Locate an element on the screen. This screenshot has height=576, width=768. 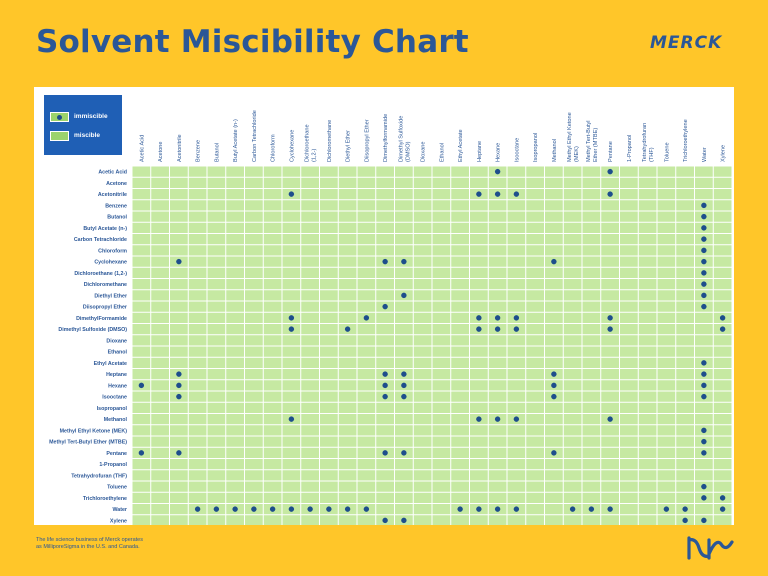
legend-miscible-label: miscible is located at coordinates (87, 135).